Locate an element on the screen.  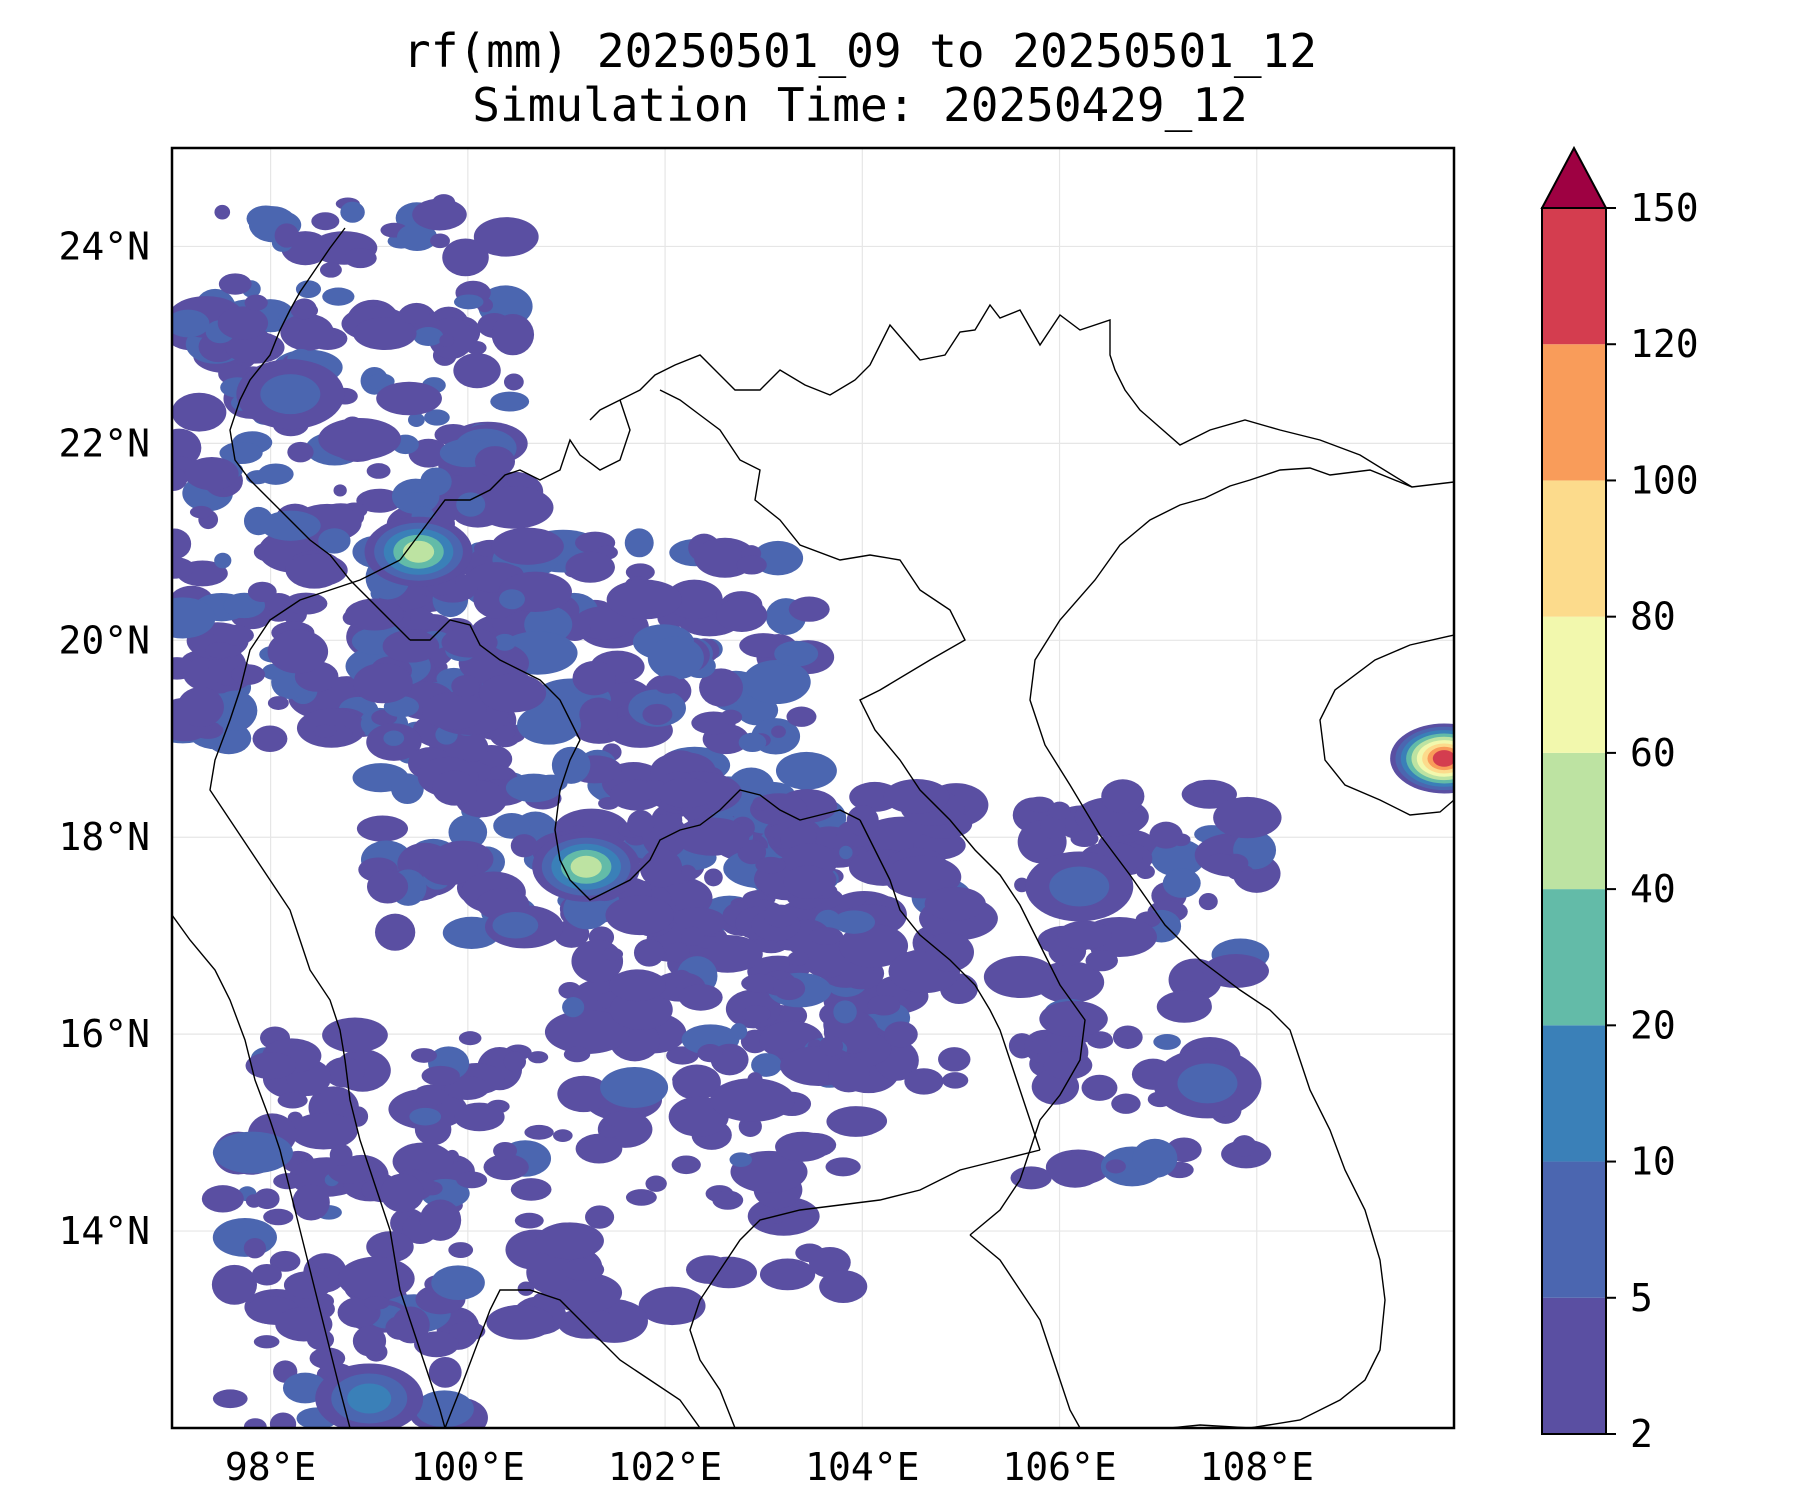
colorbar-tick-label: 5 is located at coordinates (1641, 1298).